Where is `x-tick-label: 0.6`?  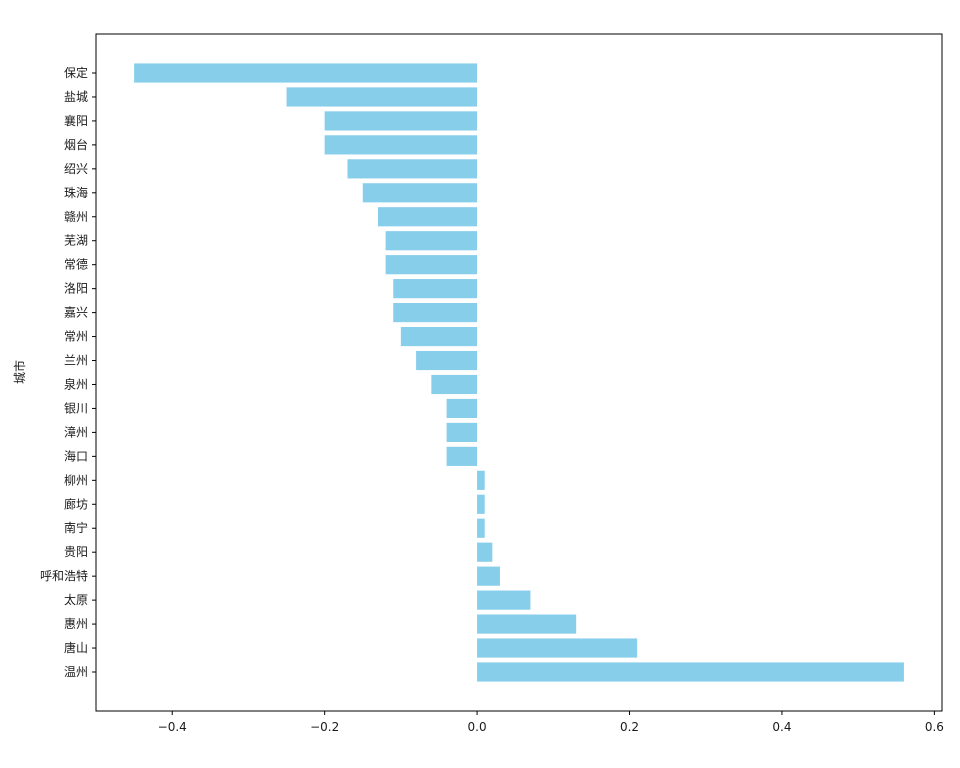 x-tick-label: 0.6 is located at coordinates (934, 727).